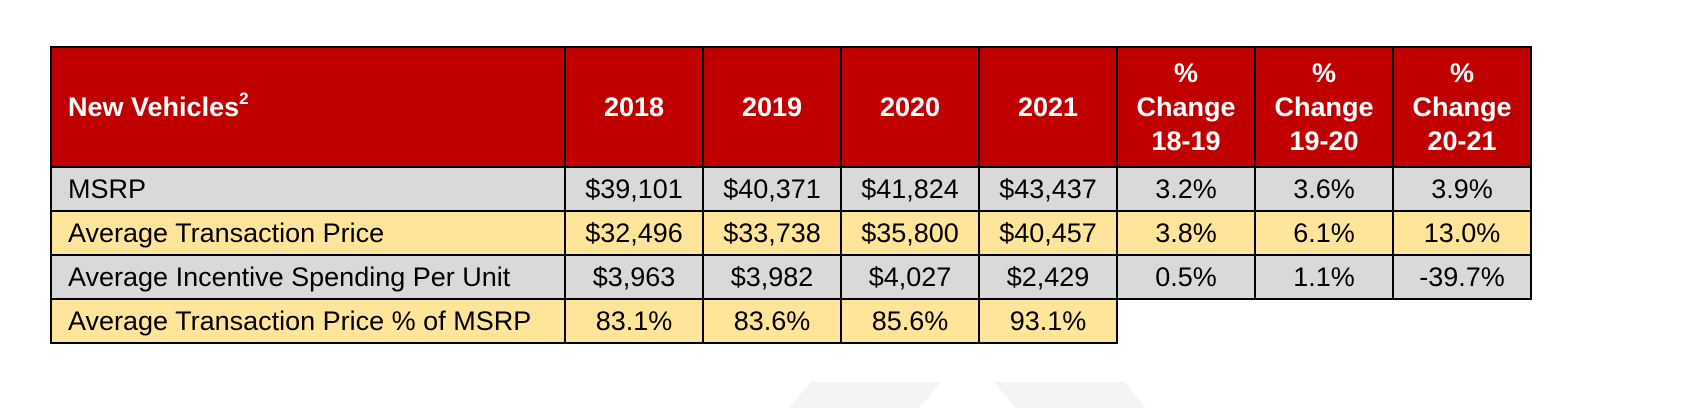 The height and width of the screenshot is (420, 1682). I want to click on value-2019: $3,982, so click(772, 277).